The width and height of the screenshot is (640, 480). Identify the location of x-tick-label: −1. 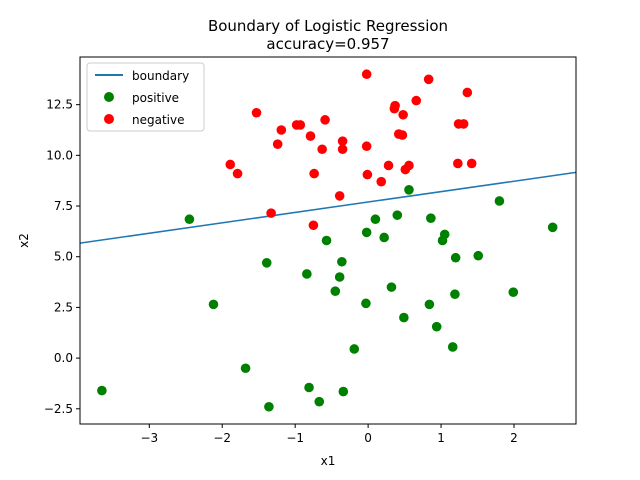
(295, 438).